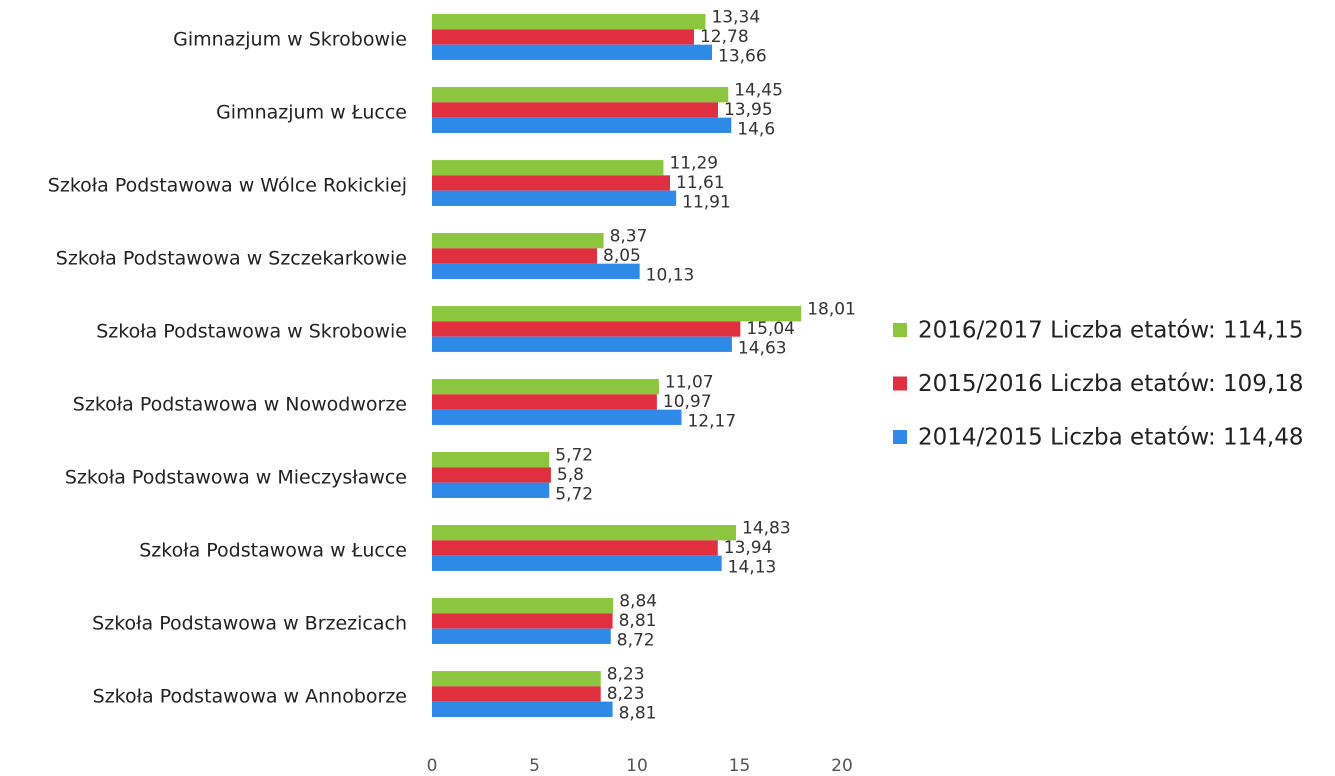 The image size is (1335, 776). Describe the element at coordinates (240, 405) in the screenshot. I see `category-label: Szkoła Podstawowa w Nowodworze` at that location.